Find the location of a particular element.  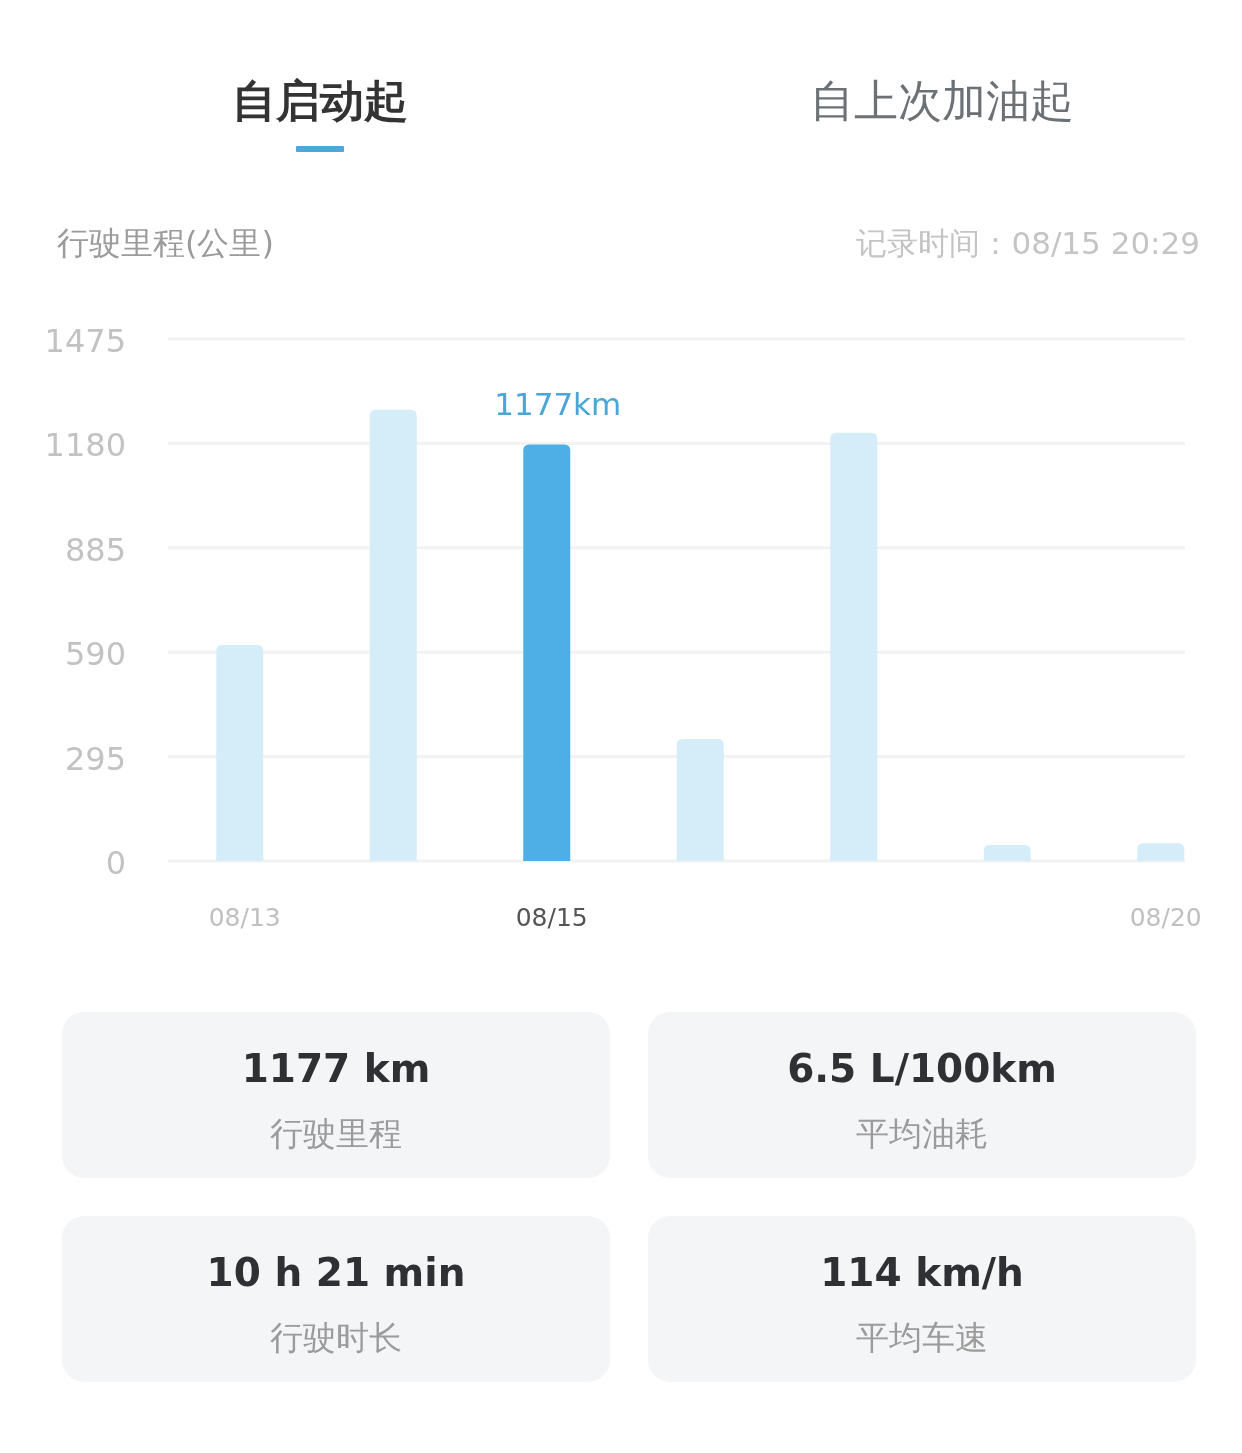

y-tick-label: 1180 is located at coordinates (85, 445).